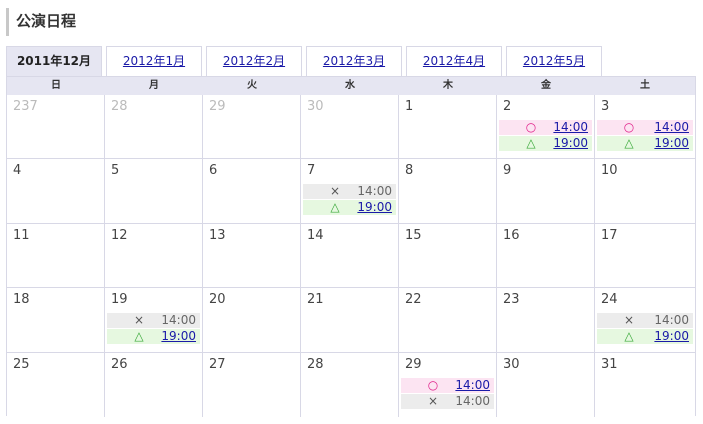 This screenshot has height=424, width=703. Describe the element at coordinates (56, 127) in the screenshot. I see `calendar-day-cell: 237` at that location.